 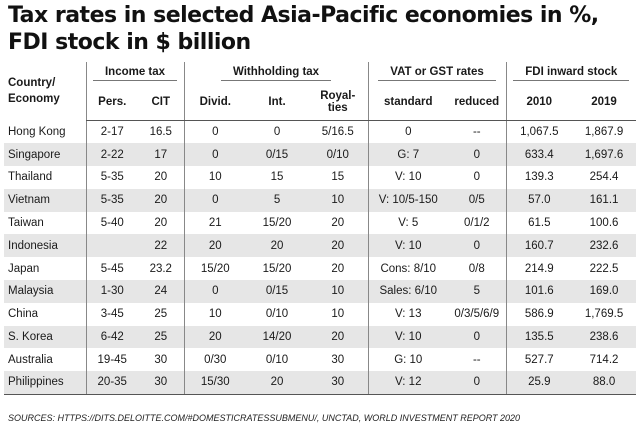 I want to click on table-cell: 17, so click(x=161, y=155).